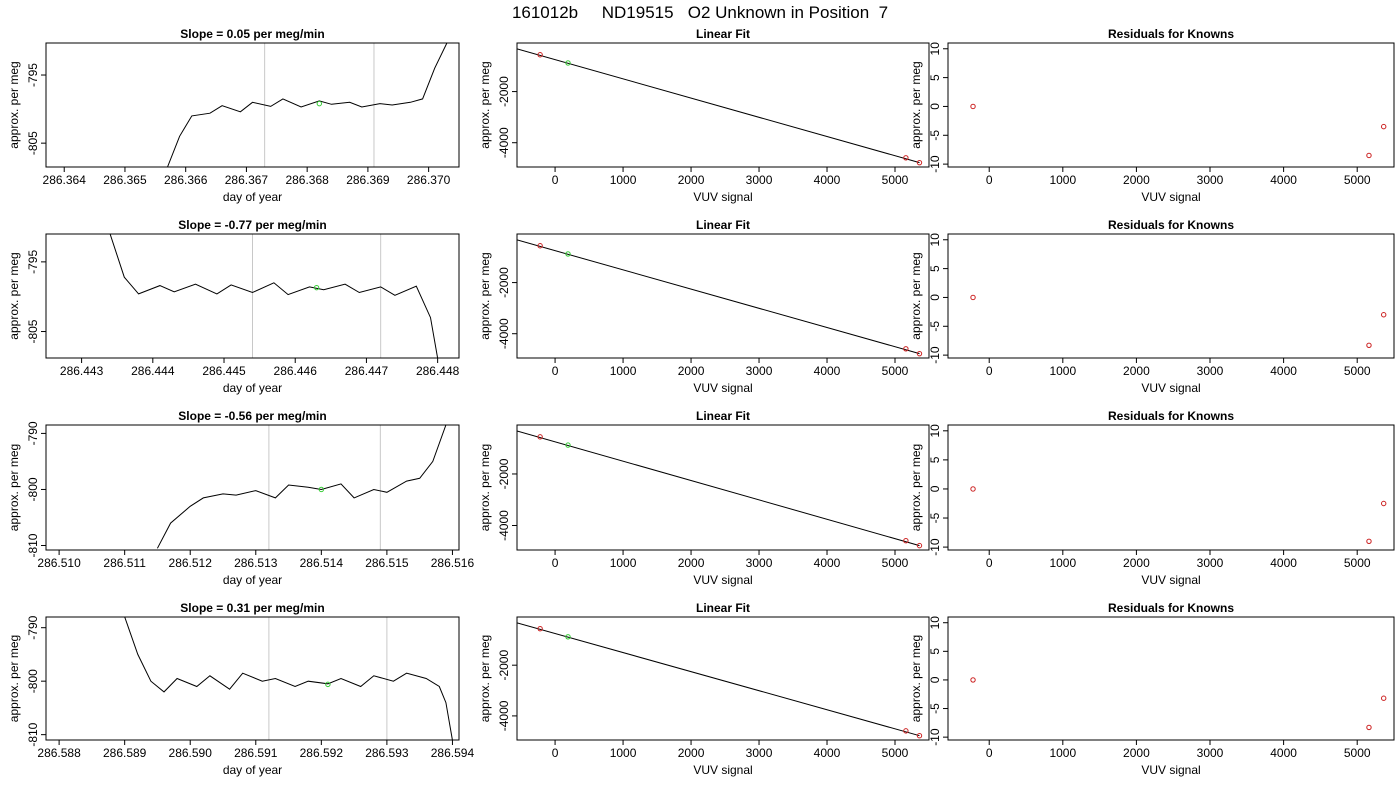 The image size is (1400, 800). Describe the element at coordinates (252, 225) in the screenshot. I see `panel-title: Slope = -0.77 per meg/min` at that location.